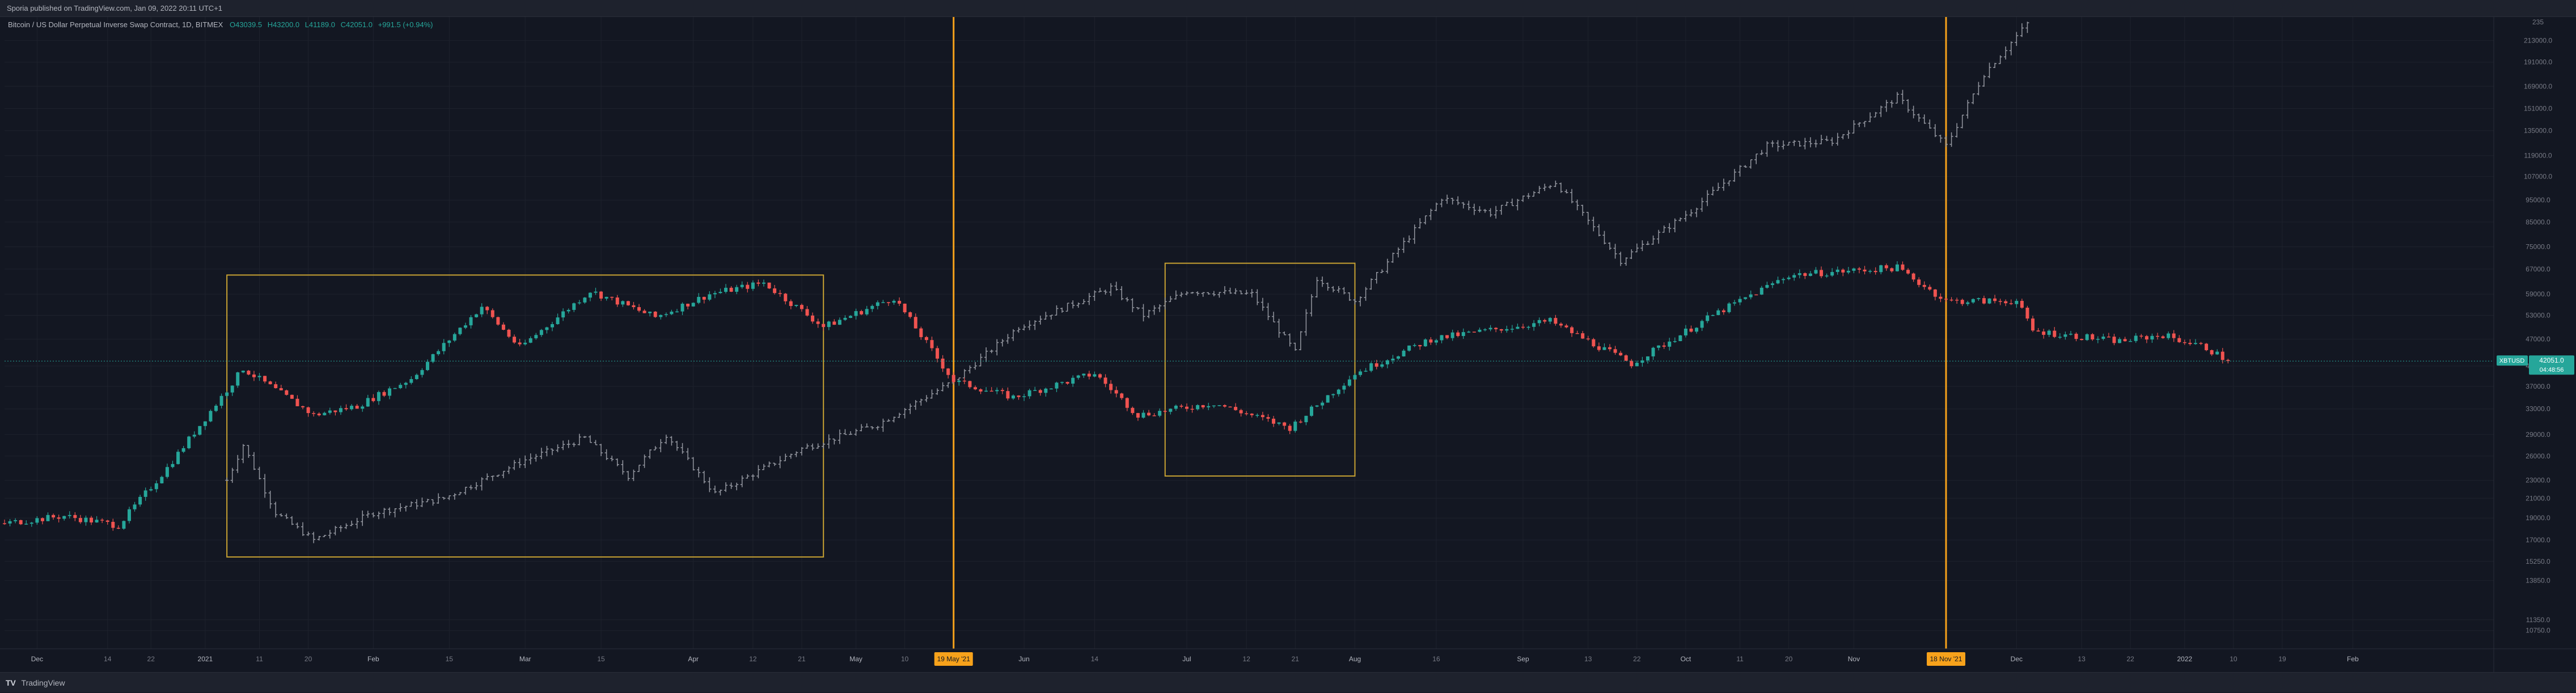 The image size is (2576, 693). Describe the element at coordinates (283, 24) in the screenshot. I see `high-value: H43200.0` at that location.